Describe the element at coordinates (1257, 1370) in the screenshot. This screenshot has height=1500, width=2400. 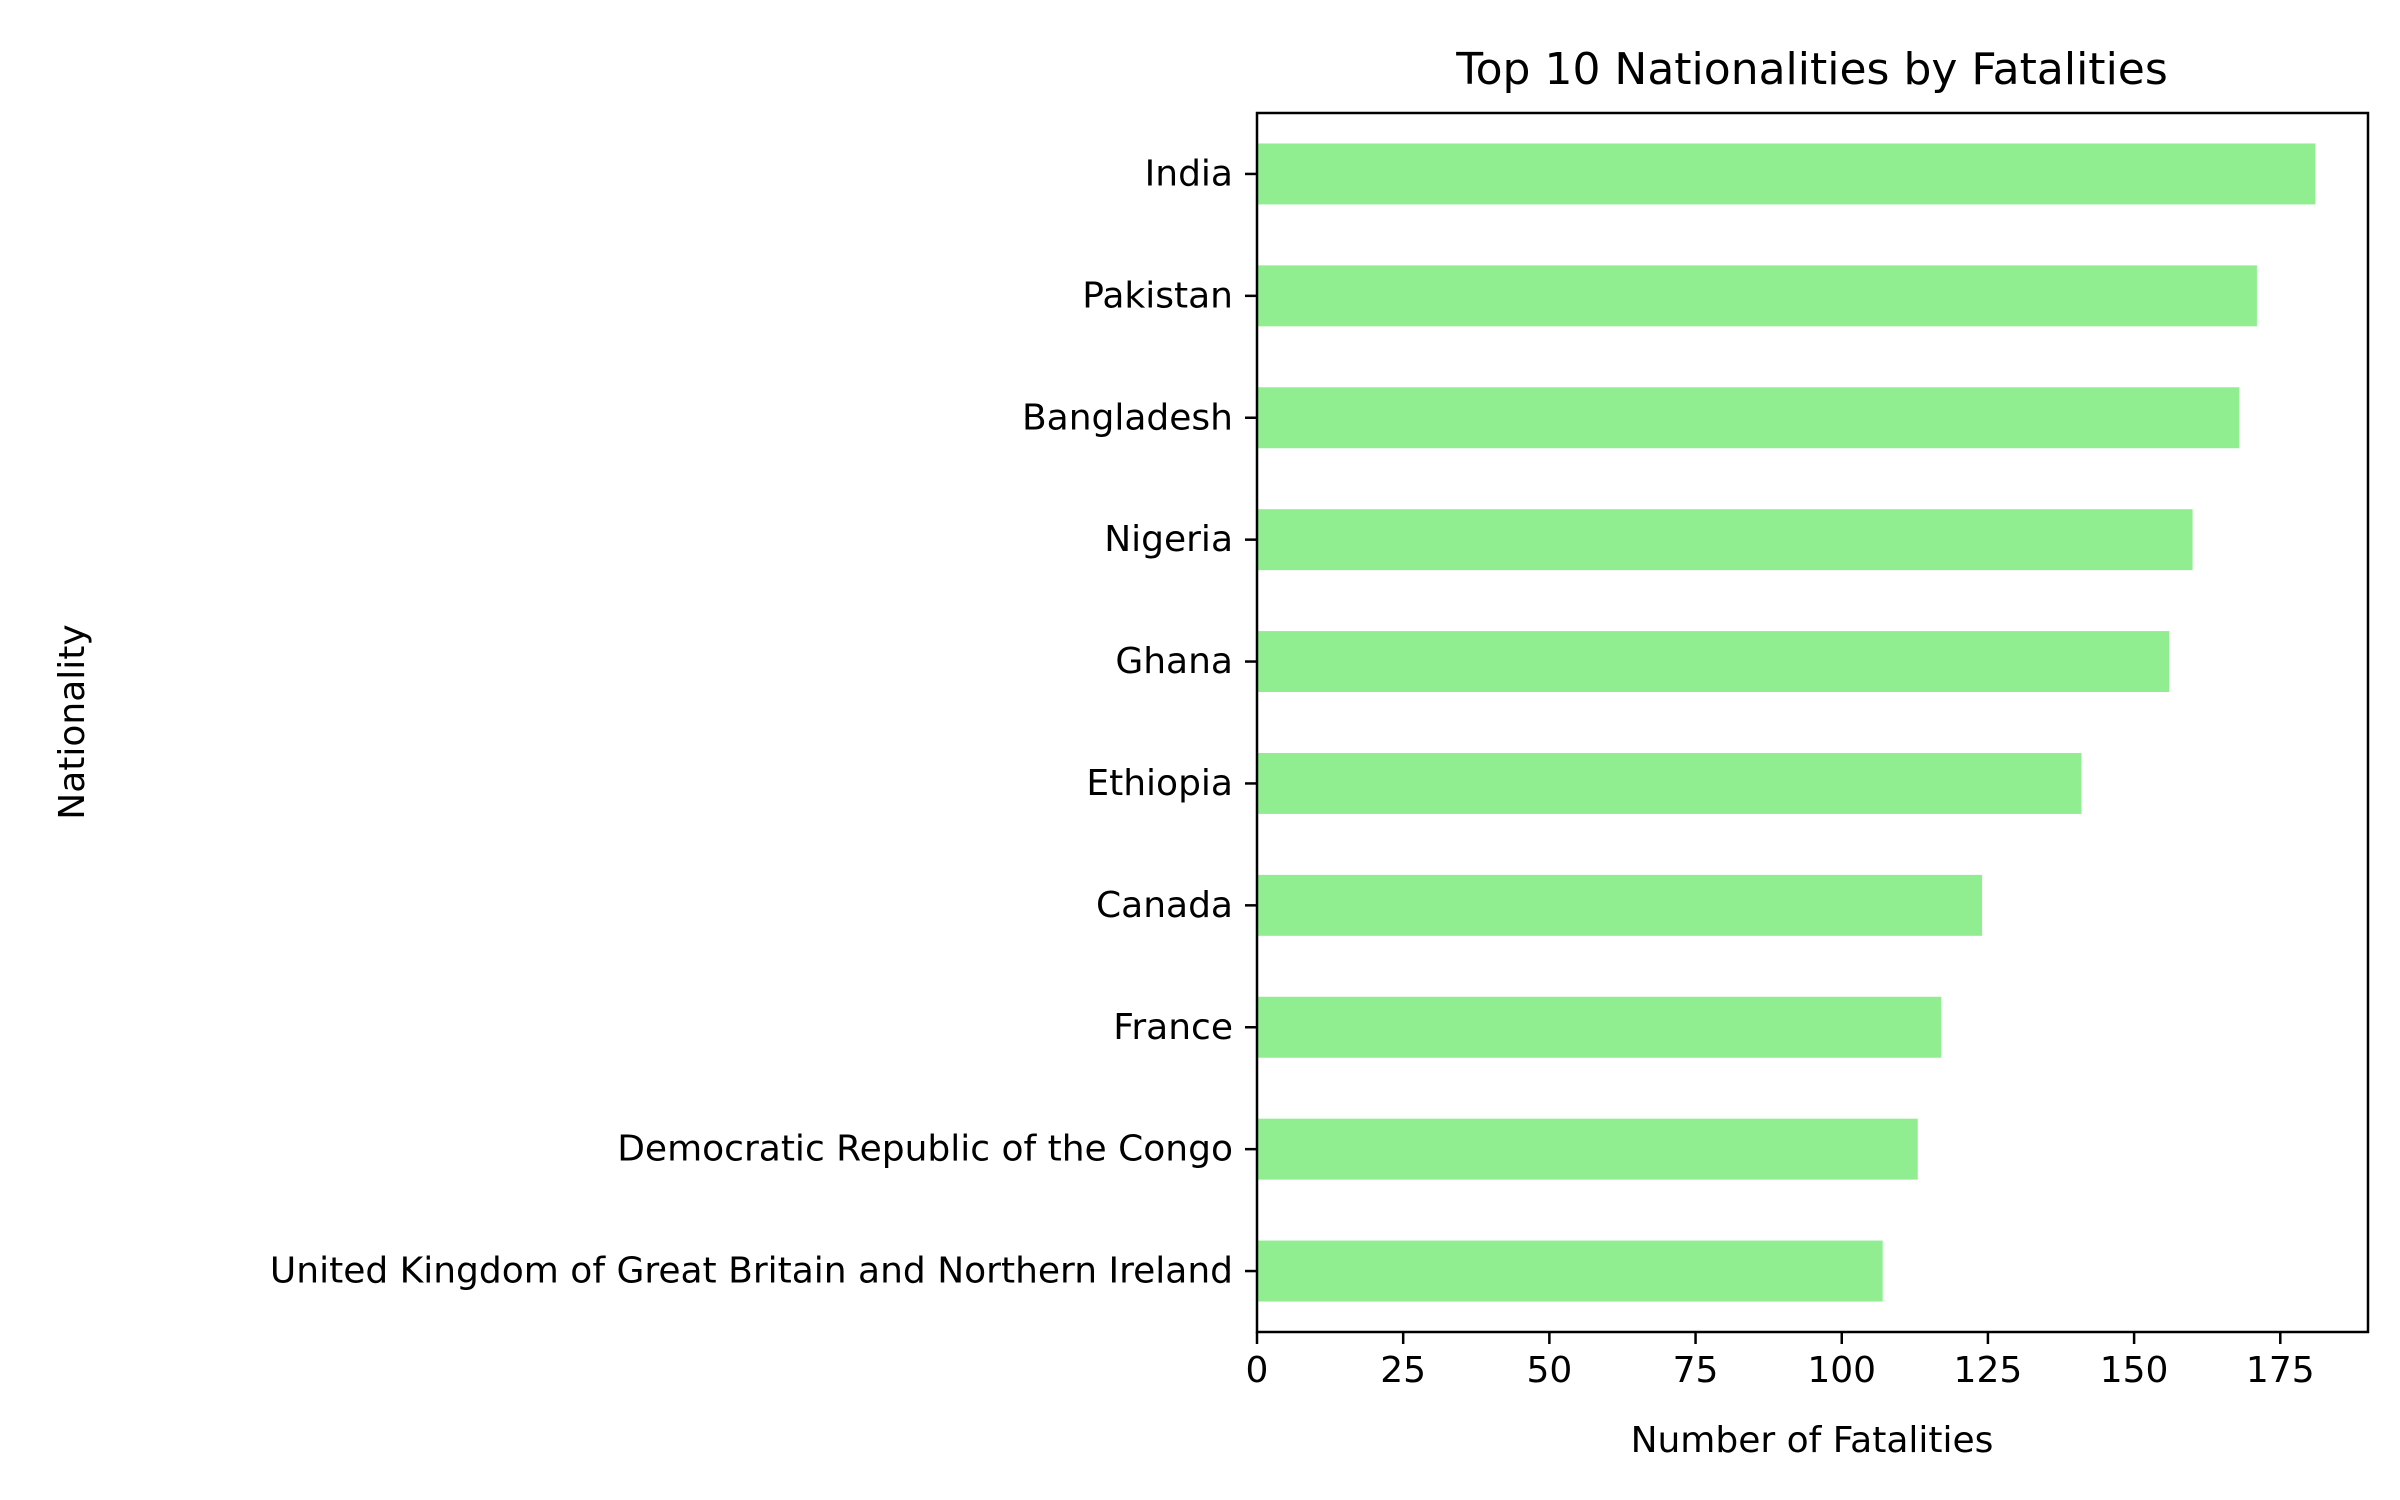
I see `x-tick-label: 0` at that location.